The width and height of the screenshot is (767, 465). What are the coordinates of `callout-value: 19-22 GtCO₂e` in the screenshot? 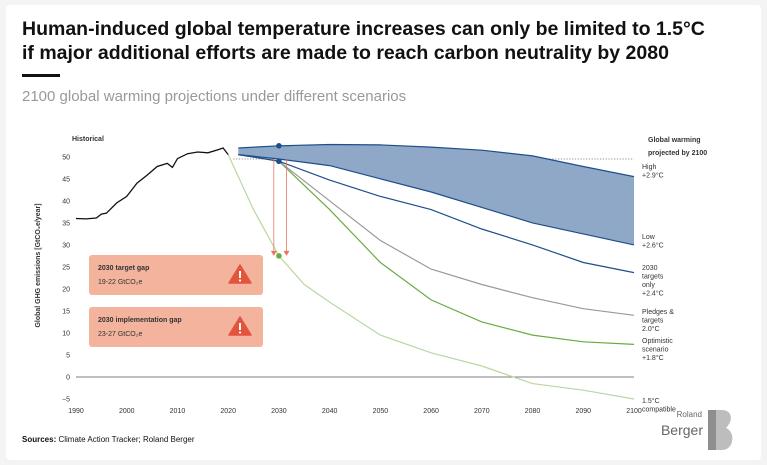 It's located at (120, 282).